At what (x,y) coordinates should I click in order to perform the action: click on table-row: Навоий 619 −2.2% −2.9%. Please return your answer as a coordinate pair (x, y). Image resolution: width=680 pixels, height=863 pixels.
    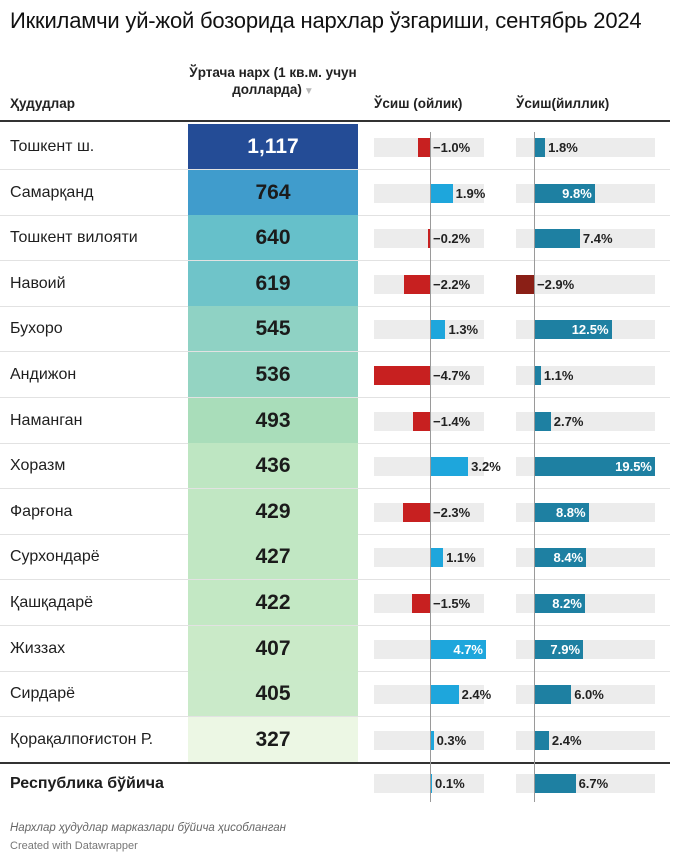
    Looking at the image, I should click on (335, 283).